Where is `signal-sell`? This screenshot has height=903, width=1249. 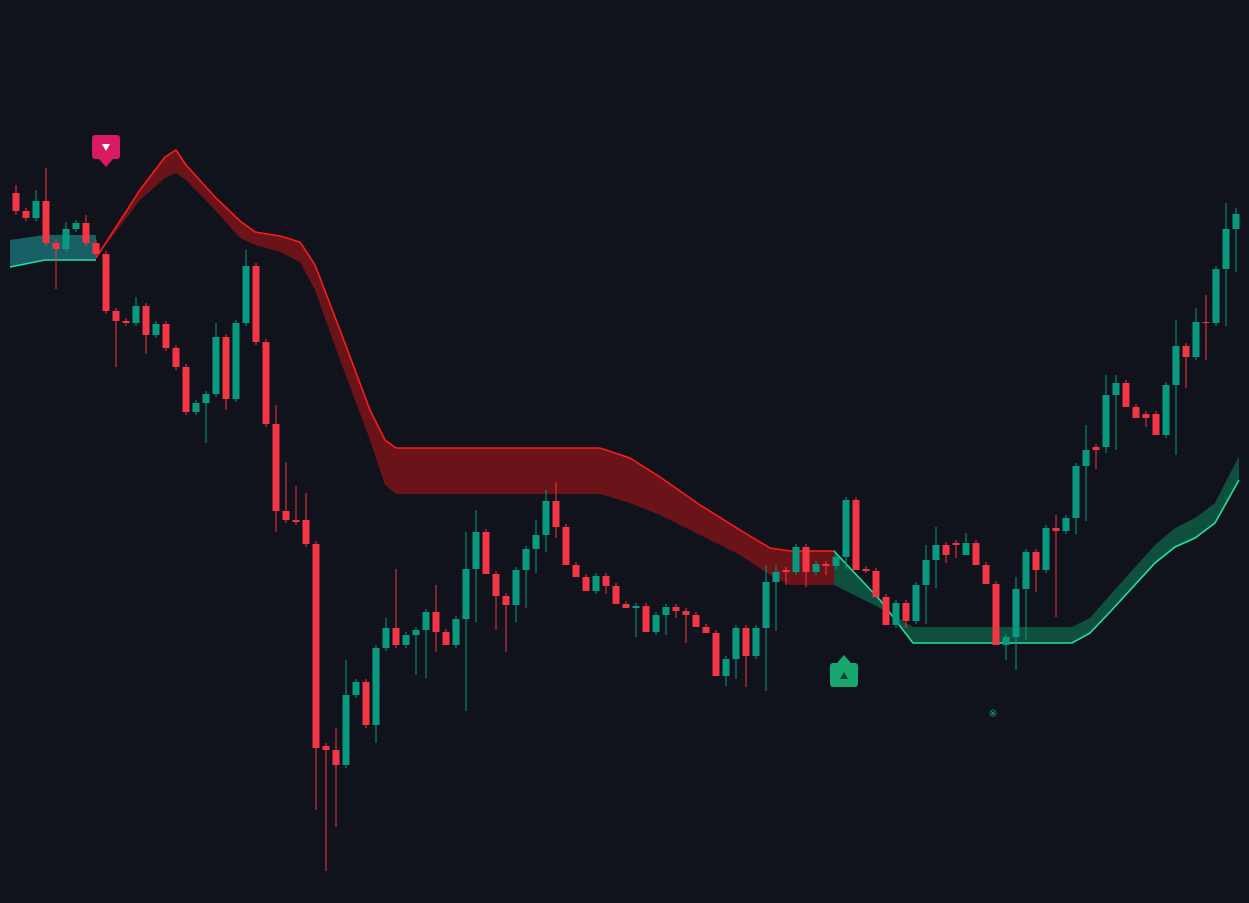
signal-sell is located at coordinates (106, 151).